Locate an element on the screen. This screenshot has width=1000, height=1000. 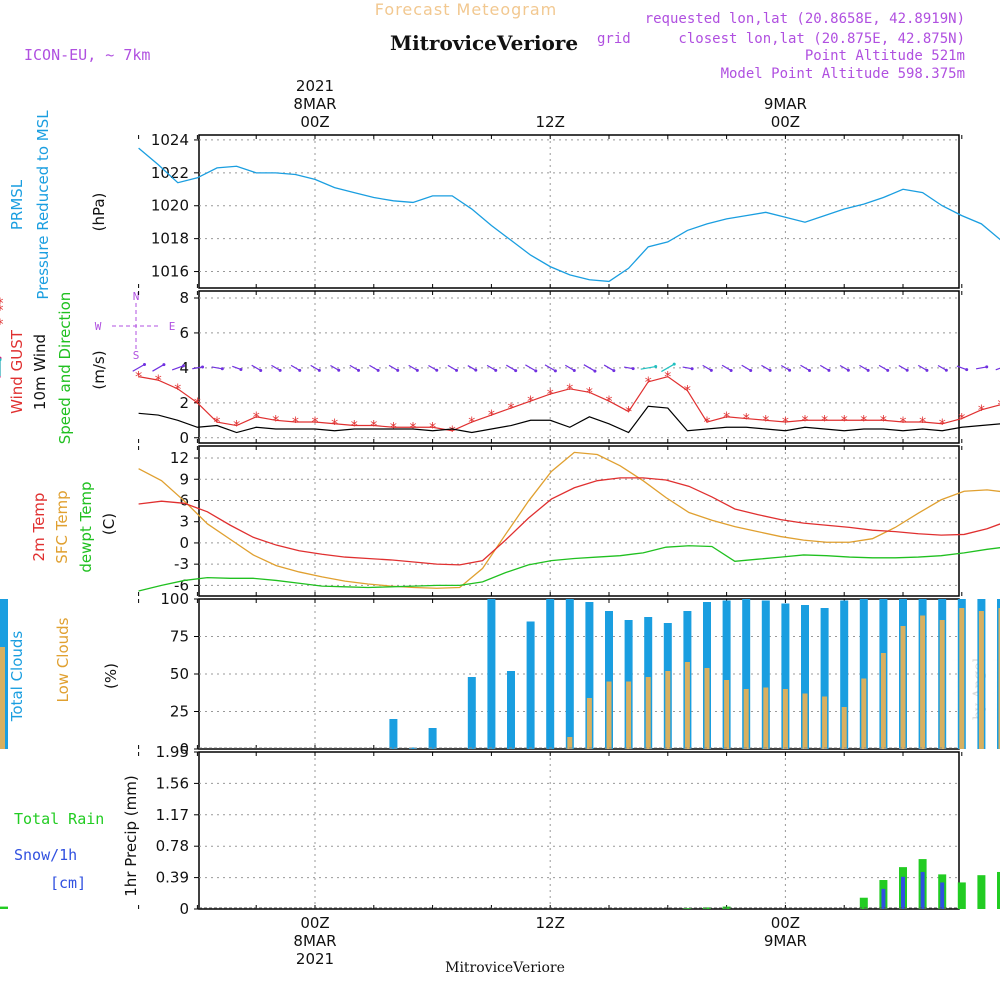
snow-unit: [cm] is located at coordinates (68, 883).